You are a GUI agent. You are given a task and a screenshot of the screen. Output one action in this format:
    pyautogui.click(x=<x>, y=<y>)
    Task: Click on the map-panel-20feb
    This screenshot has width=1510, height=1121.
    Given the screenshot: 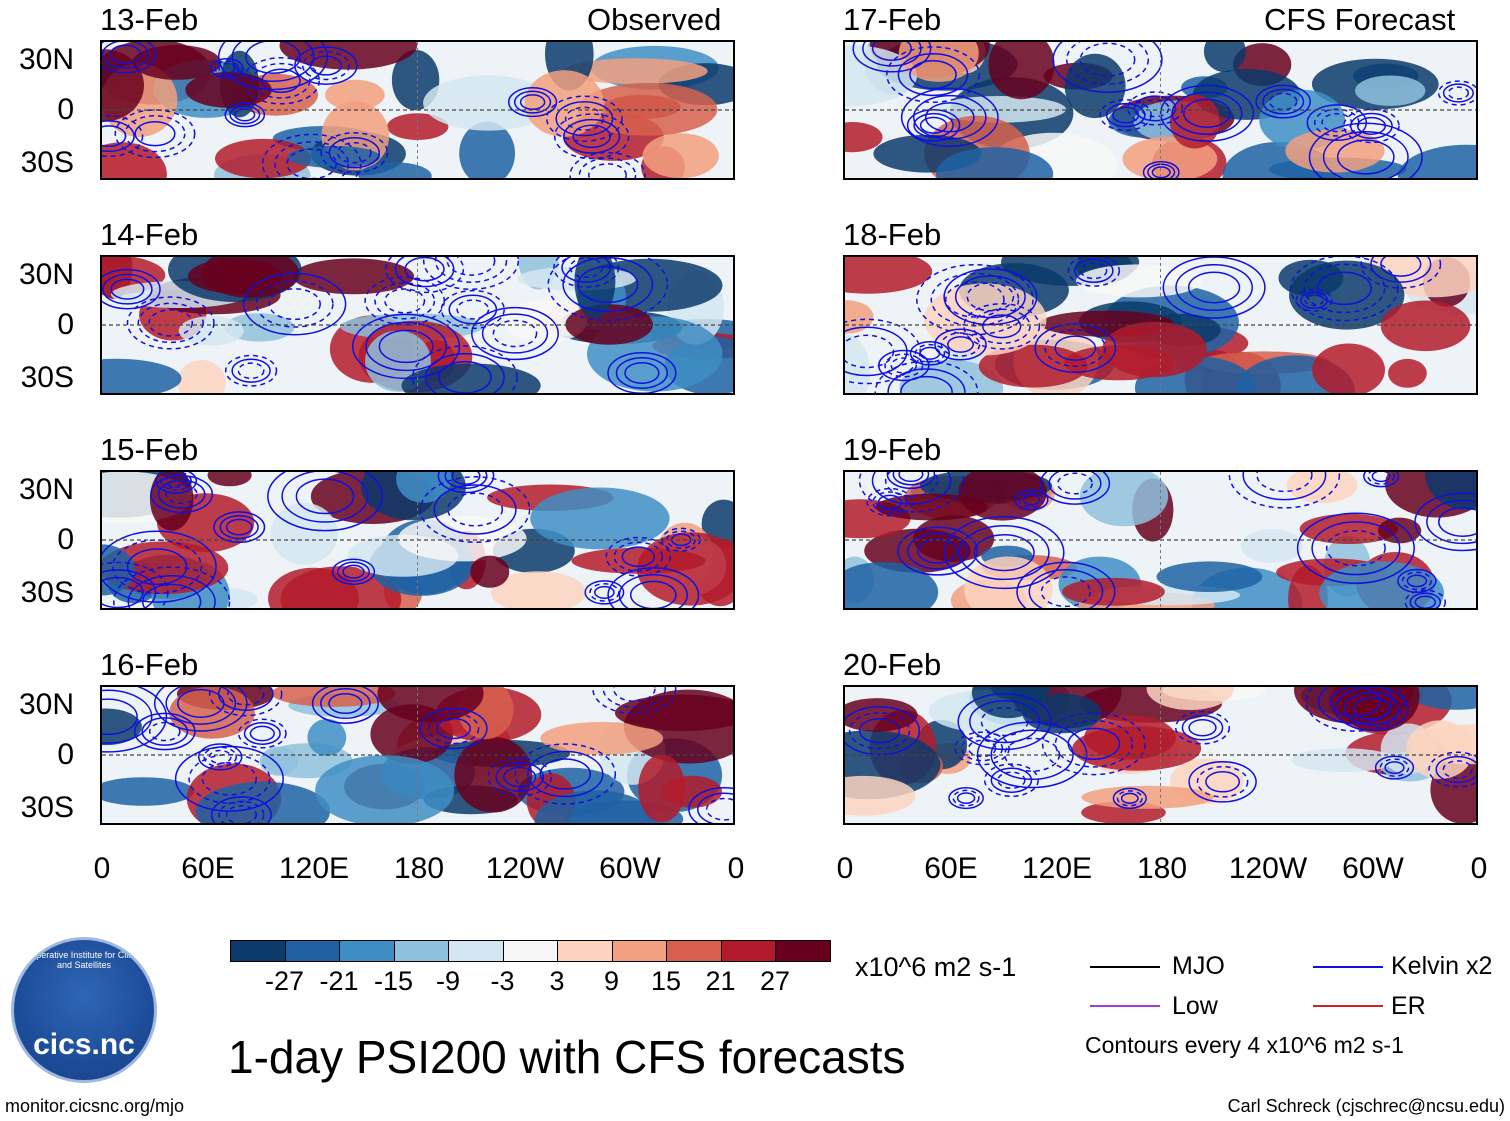 What is the action you would take?
    pyautogui.click(x=1160, y=755)
    